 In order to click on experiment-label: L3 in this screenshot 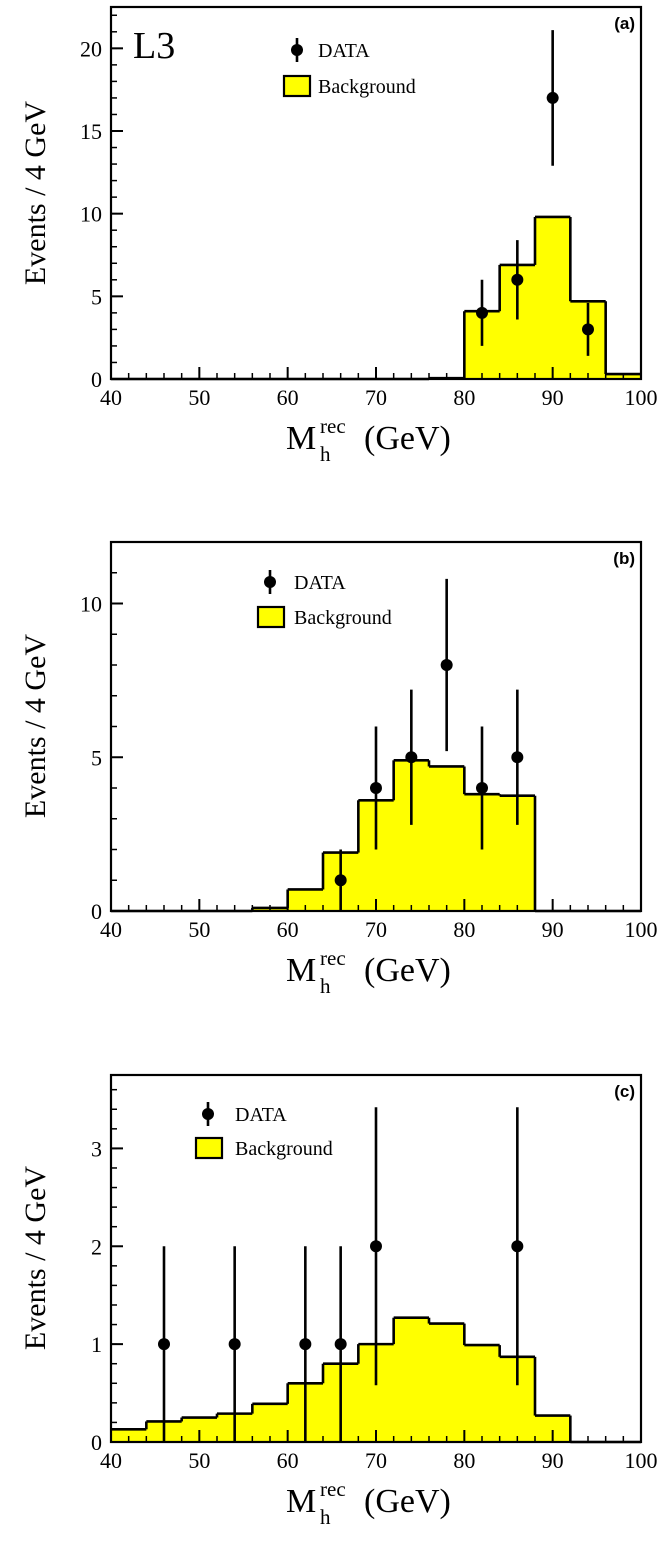, I will do `click(154, 46)`.